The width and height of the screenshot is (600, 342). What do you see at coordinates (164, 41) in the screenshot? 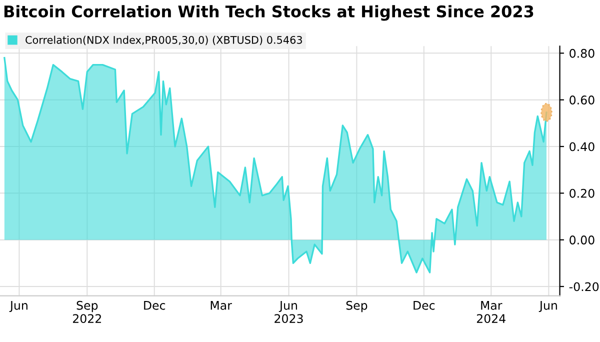
I see `legend-label: Correlation(NDX Index,PR005,30,0) (XBTUSD) 0.5463` at bounding box center [164, 41].